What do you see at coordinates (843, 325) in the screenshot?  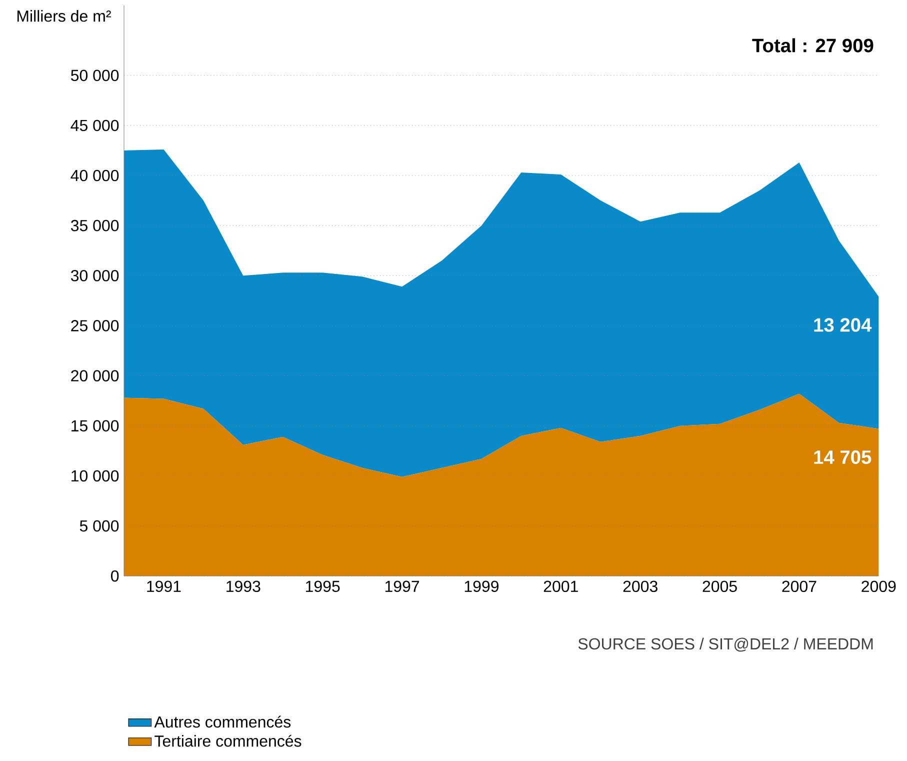 I see `data-label: 13 204` at bounding box center [843, 325].